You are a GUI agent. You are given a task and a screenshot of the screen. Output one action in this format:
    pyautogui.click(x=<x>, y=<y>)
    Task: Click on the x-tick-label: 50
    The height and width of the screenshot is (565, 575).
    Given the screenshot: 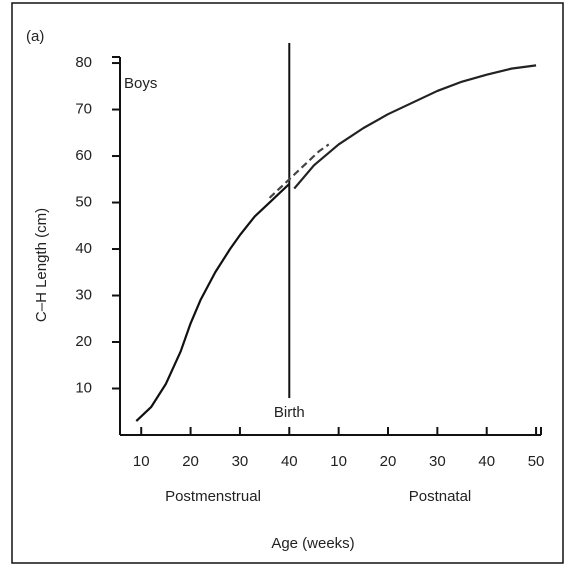 What is the action you would take?
    pyautogui.click(x=536, y=461)
    